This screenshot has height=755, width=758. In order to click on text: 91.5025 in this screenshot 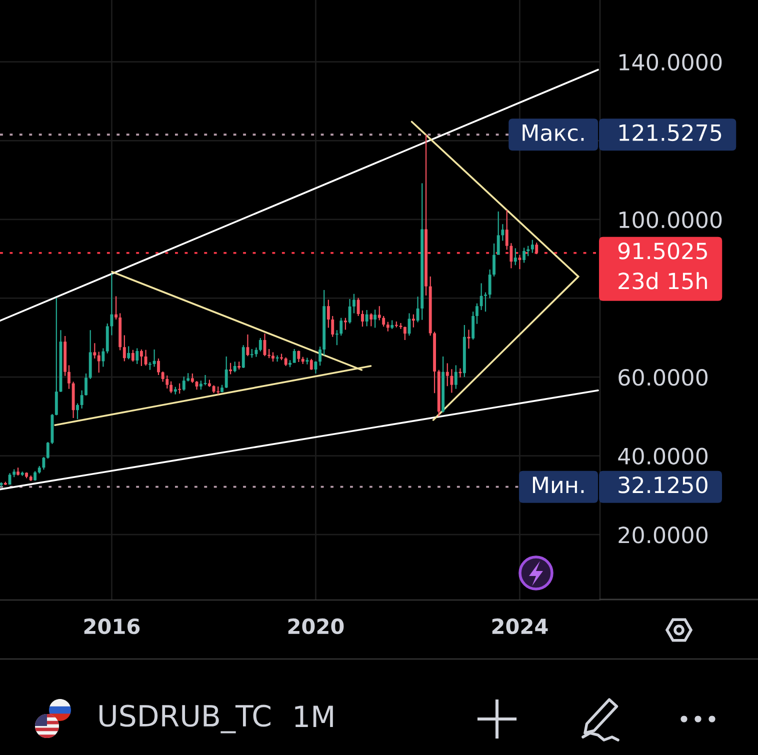, I will do `click(662, 251)`.